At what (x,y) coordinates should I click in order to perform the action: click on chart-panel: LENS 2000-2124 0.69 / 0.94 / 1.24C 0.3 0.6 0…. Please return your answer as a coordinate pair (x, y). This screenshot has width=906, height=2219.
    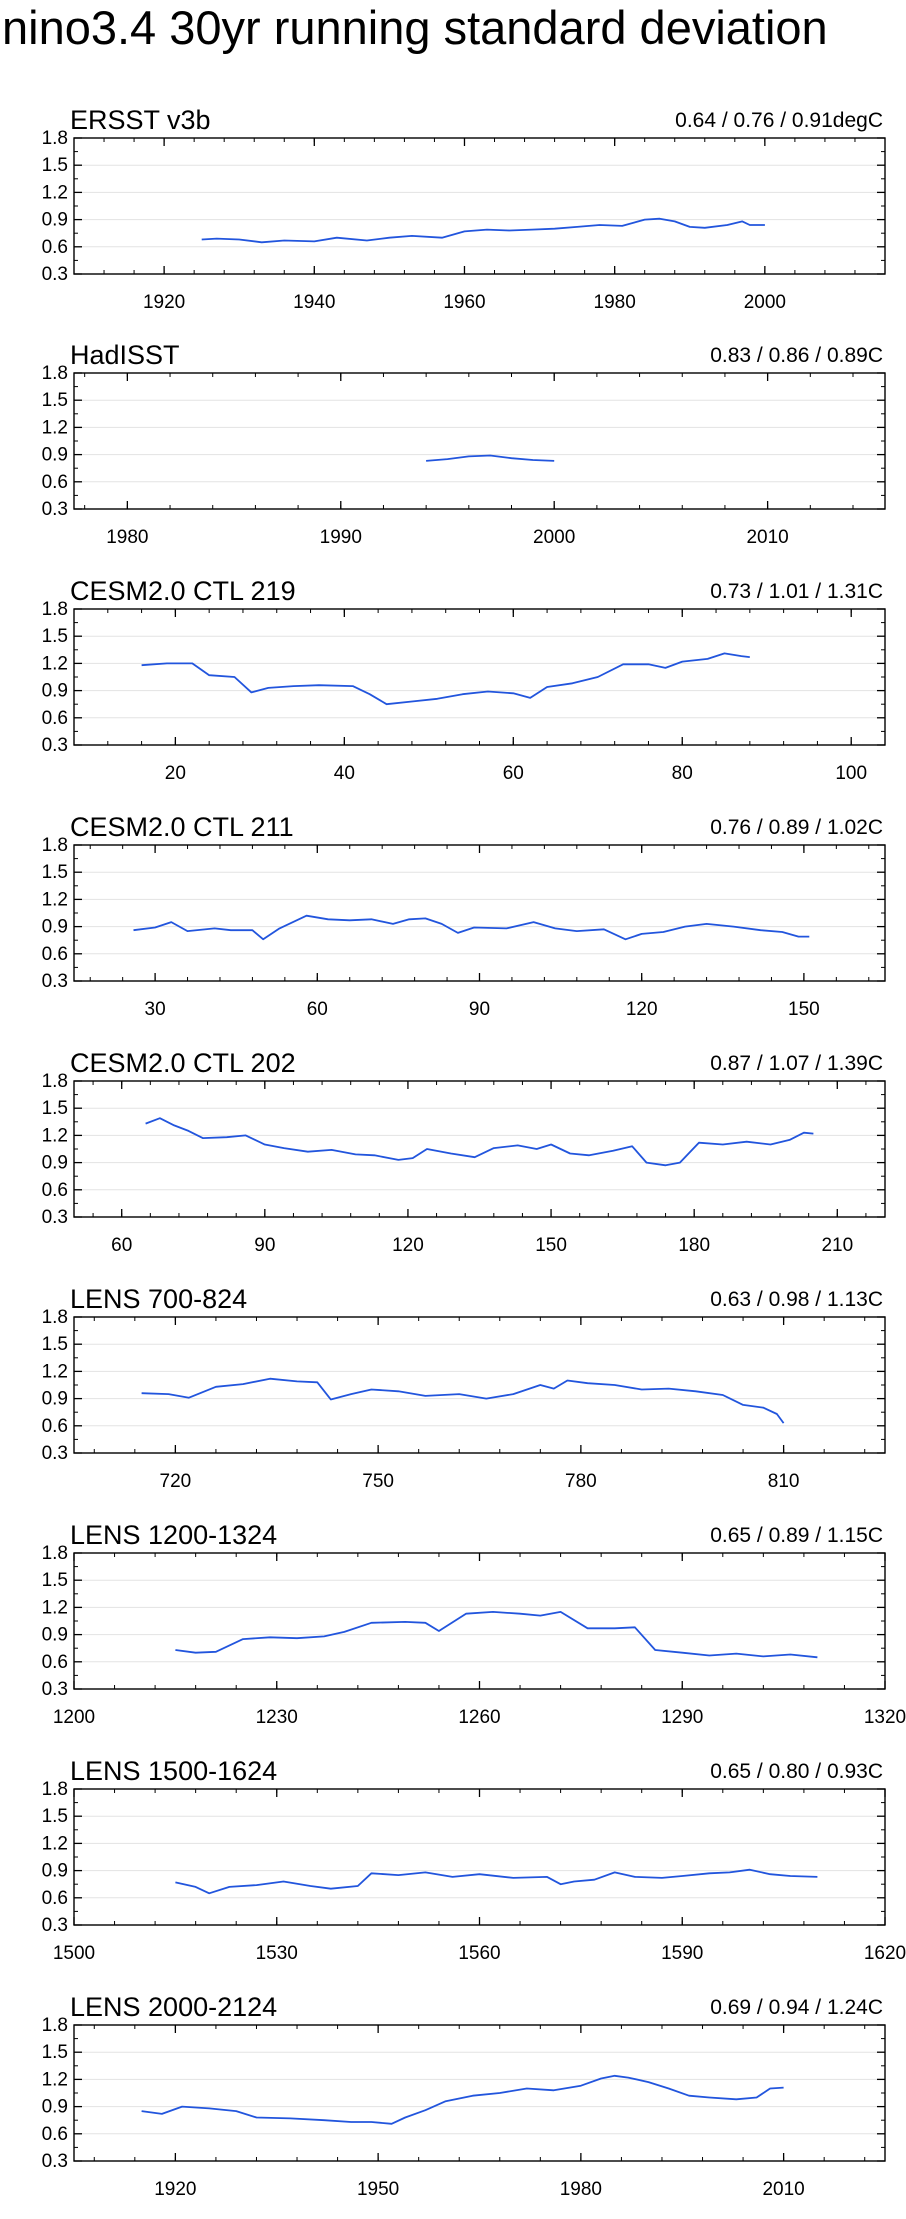
    Looking at the image, I should click on (464, 2096).